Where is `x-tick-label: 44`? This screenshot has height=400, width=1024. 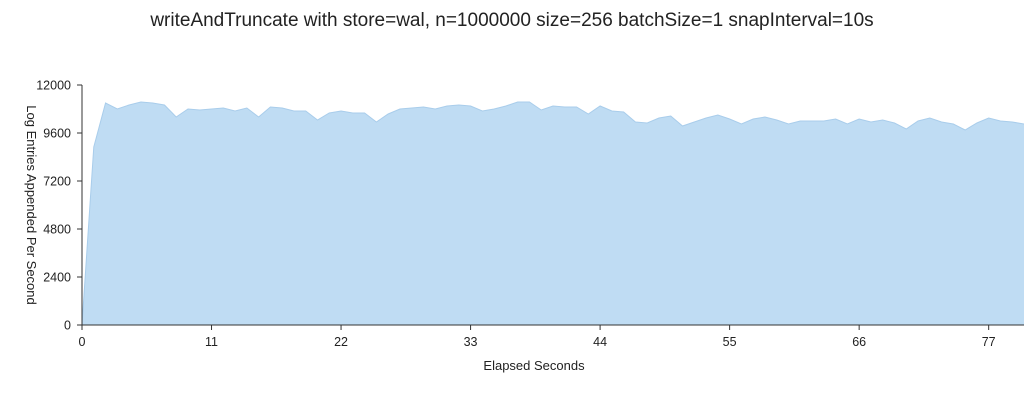 x-tick-label: 44 is located at coordinates (600, 342).